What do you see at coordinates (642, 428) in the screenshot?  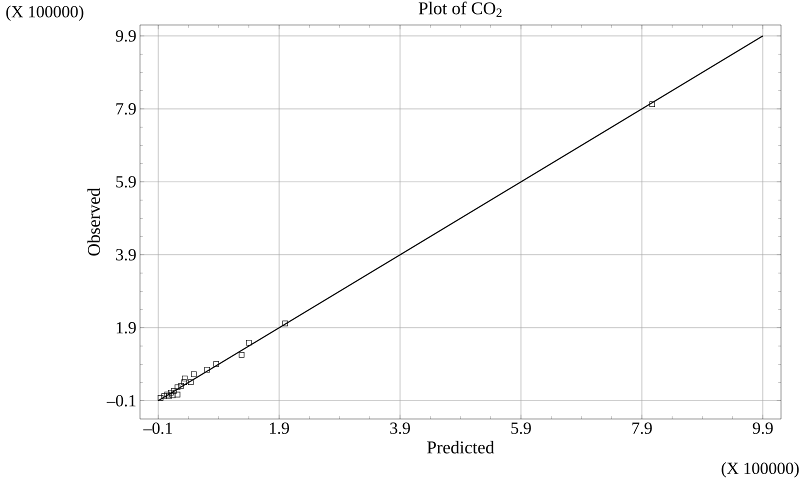 I see `x-tick-label: 7.9` at bounding box center [642, 428].